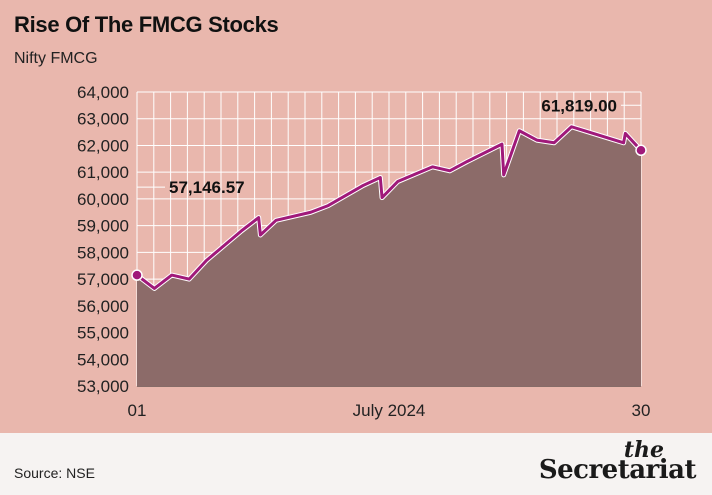 Image resolution: width=712 pixels, height=495 pixels. Describe the element at coordinates (631, 127) in the screenshot. I see `annotation-leader-end` at that location.